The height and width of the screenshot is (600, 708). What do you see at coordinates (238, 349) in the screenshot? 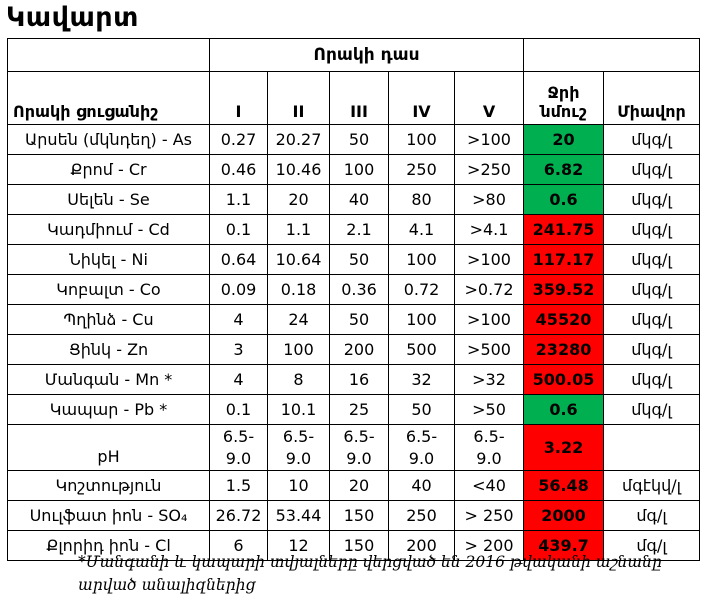
I see `class-value-cell: 3` at bounding box center [238, 349].